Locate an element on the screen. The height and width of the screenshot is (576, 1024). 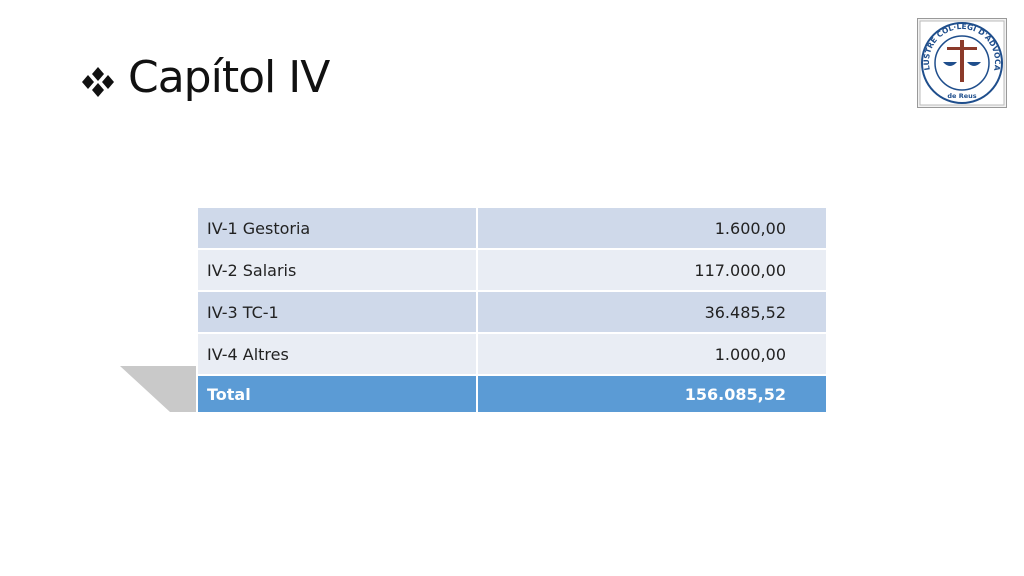
amount-cell: 117.000,00 is located at coordinates (652, 270).